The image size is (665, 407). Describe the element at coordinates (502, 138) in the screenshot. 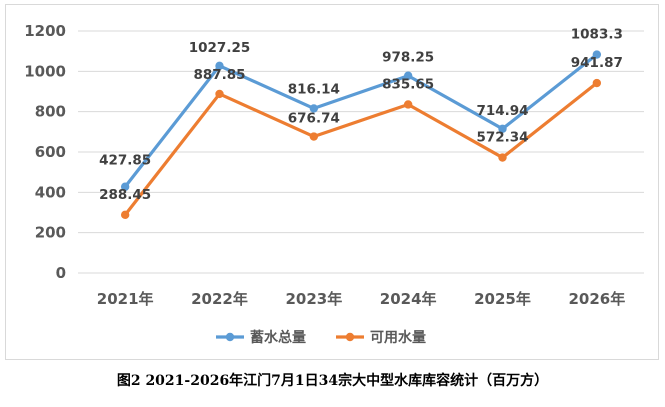

I see `data-label-1-4: 572.34` at that location.